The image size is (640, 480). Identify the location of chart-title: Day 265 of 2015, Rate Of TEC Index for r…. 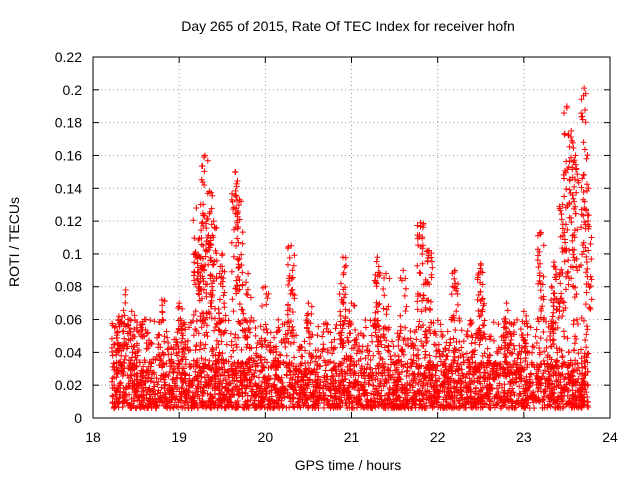
(348, 26).